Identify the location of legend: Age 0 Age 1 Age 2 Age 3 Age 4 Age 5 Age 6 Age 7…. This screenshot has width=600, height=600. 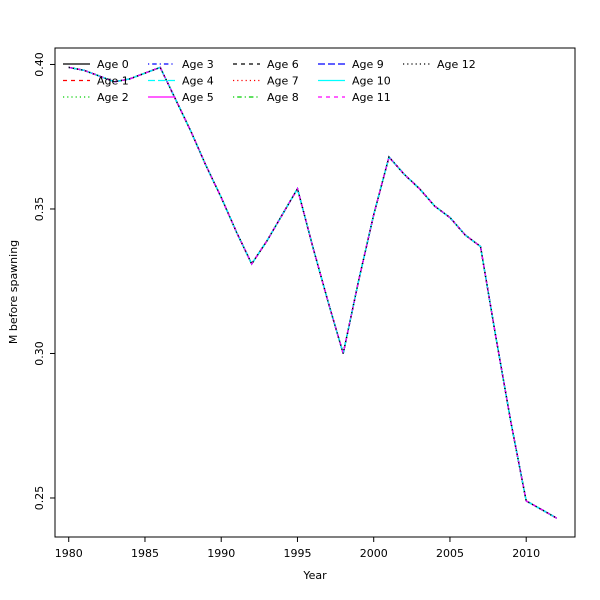
(269, 81).